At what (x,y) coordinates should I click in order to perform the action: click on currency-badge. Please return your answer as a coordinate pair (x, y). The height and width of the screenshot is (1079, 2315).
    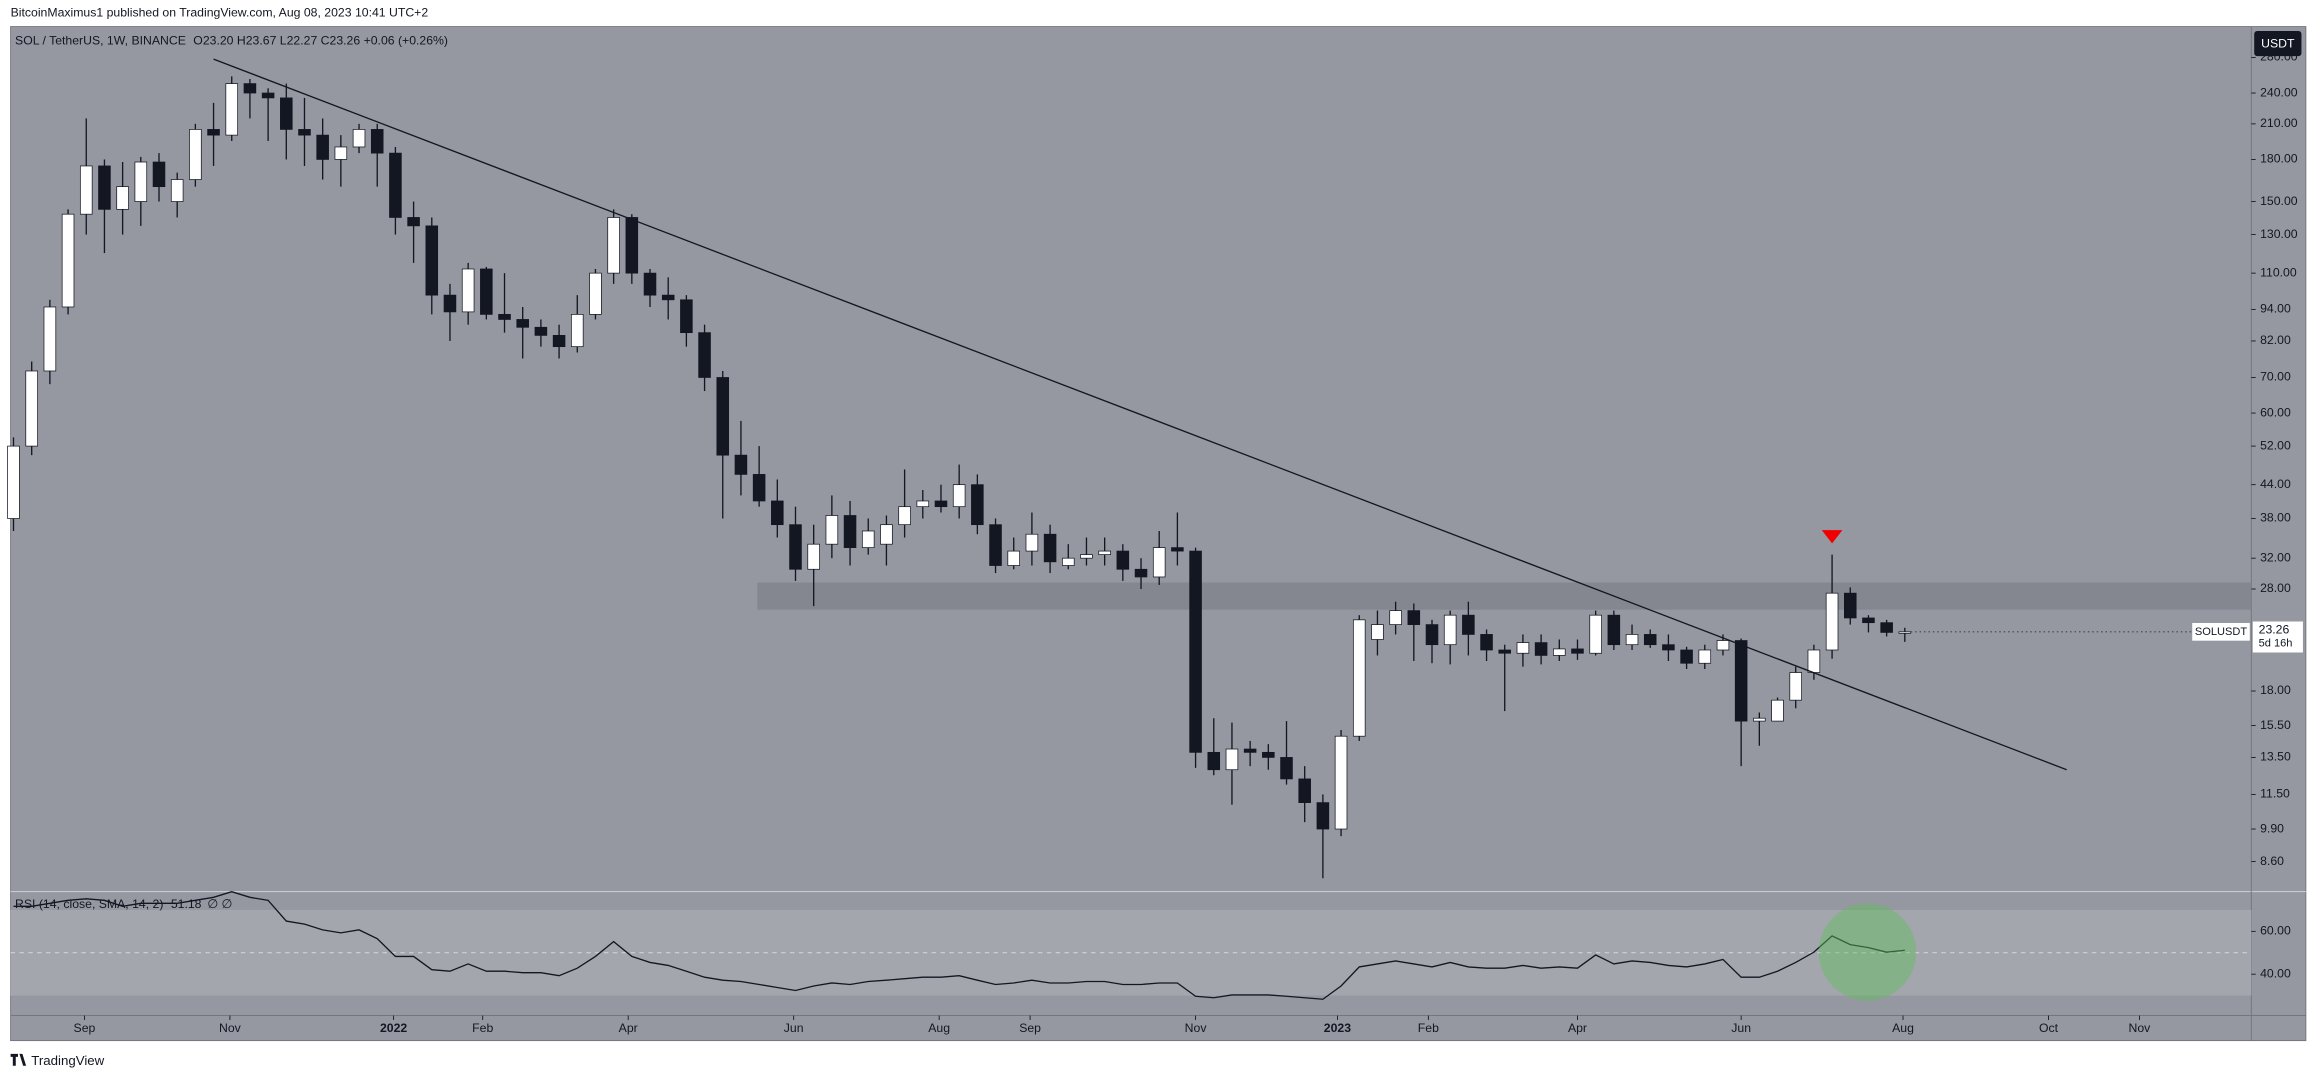
    Looking at the image, I should click on (2278, 43).